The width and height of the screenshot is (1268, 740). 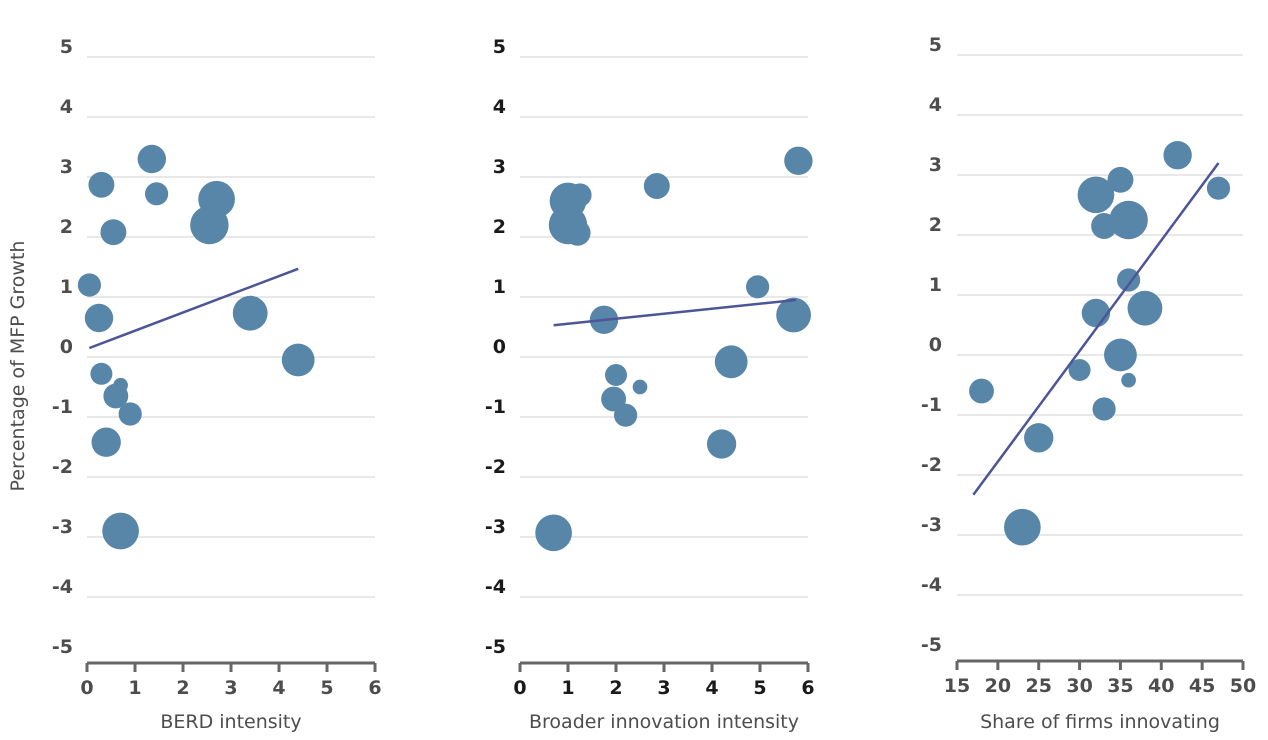 What do you see at coordinates (957, 686) in the screenshot?
I see `x-tick-label: 15` at bounding box center [957, 686].